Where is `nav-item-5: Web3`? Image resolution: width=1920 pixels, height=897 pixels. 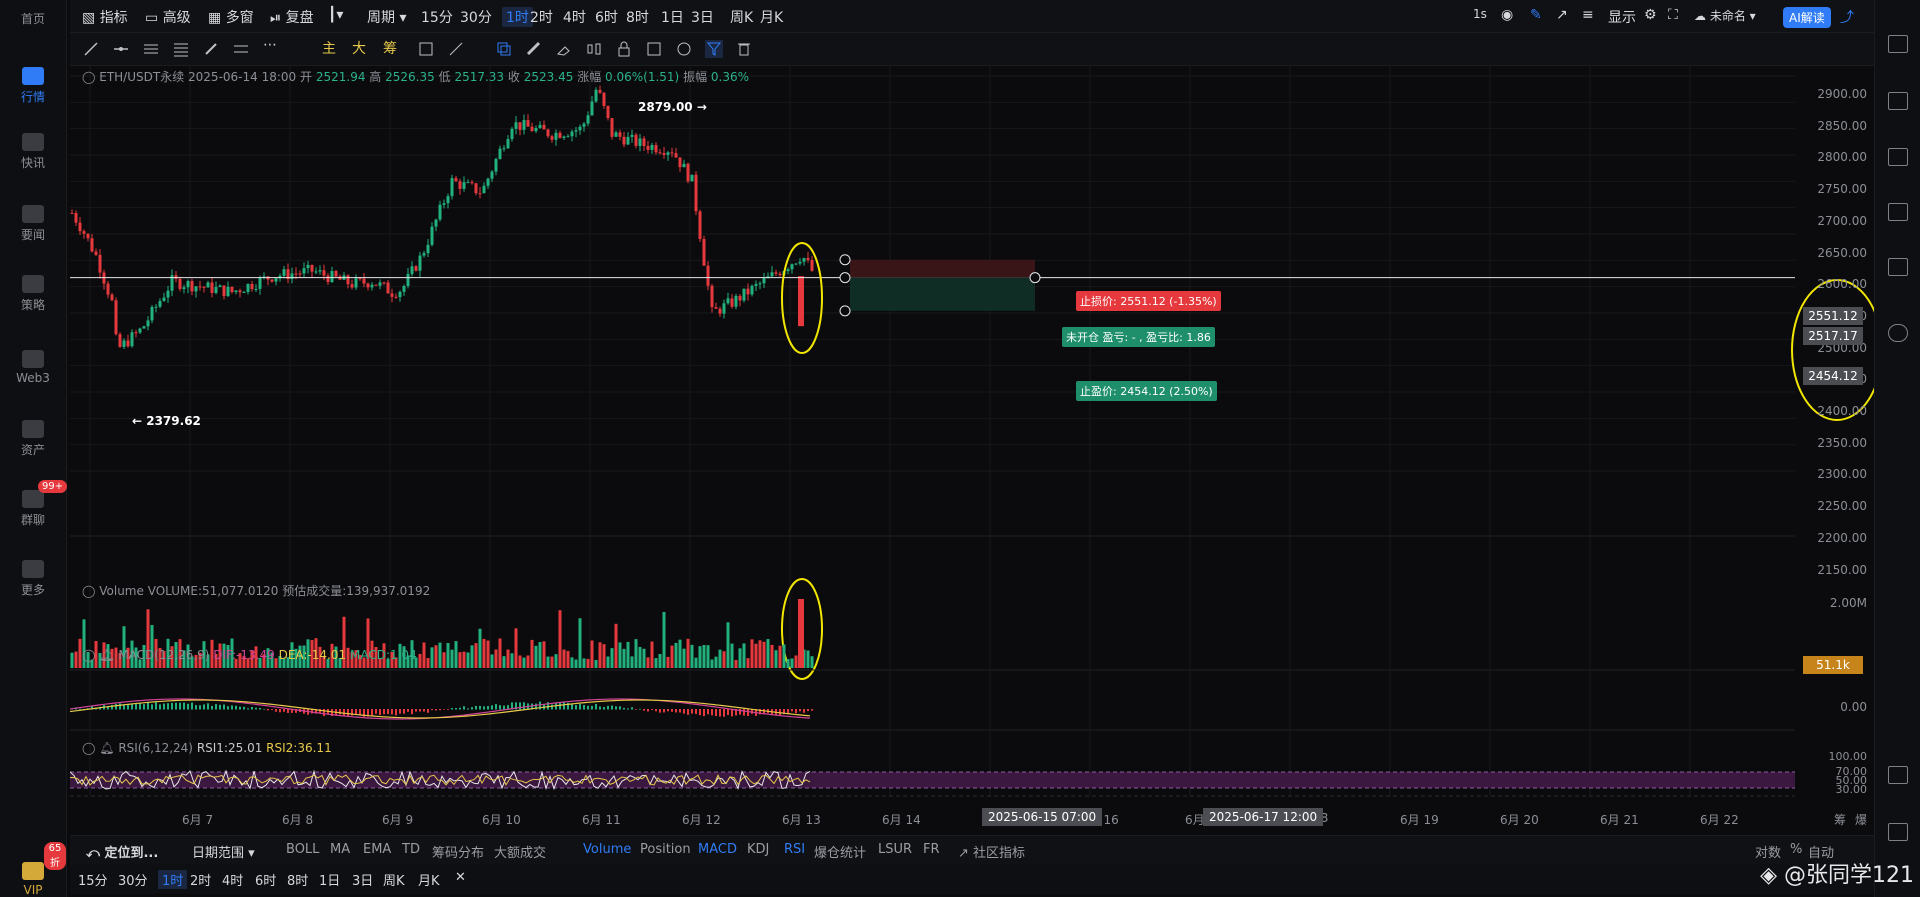
nav-item-5: Web3 is located at coordinates (33, 367).